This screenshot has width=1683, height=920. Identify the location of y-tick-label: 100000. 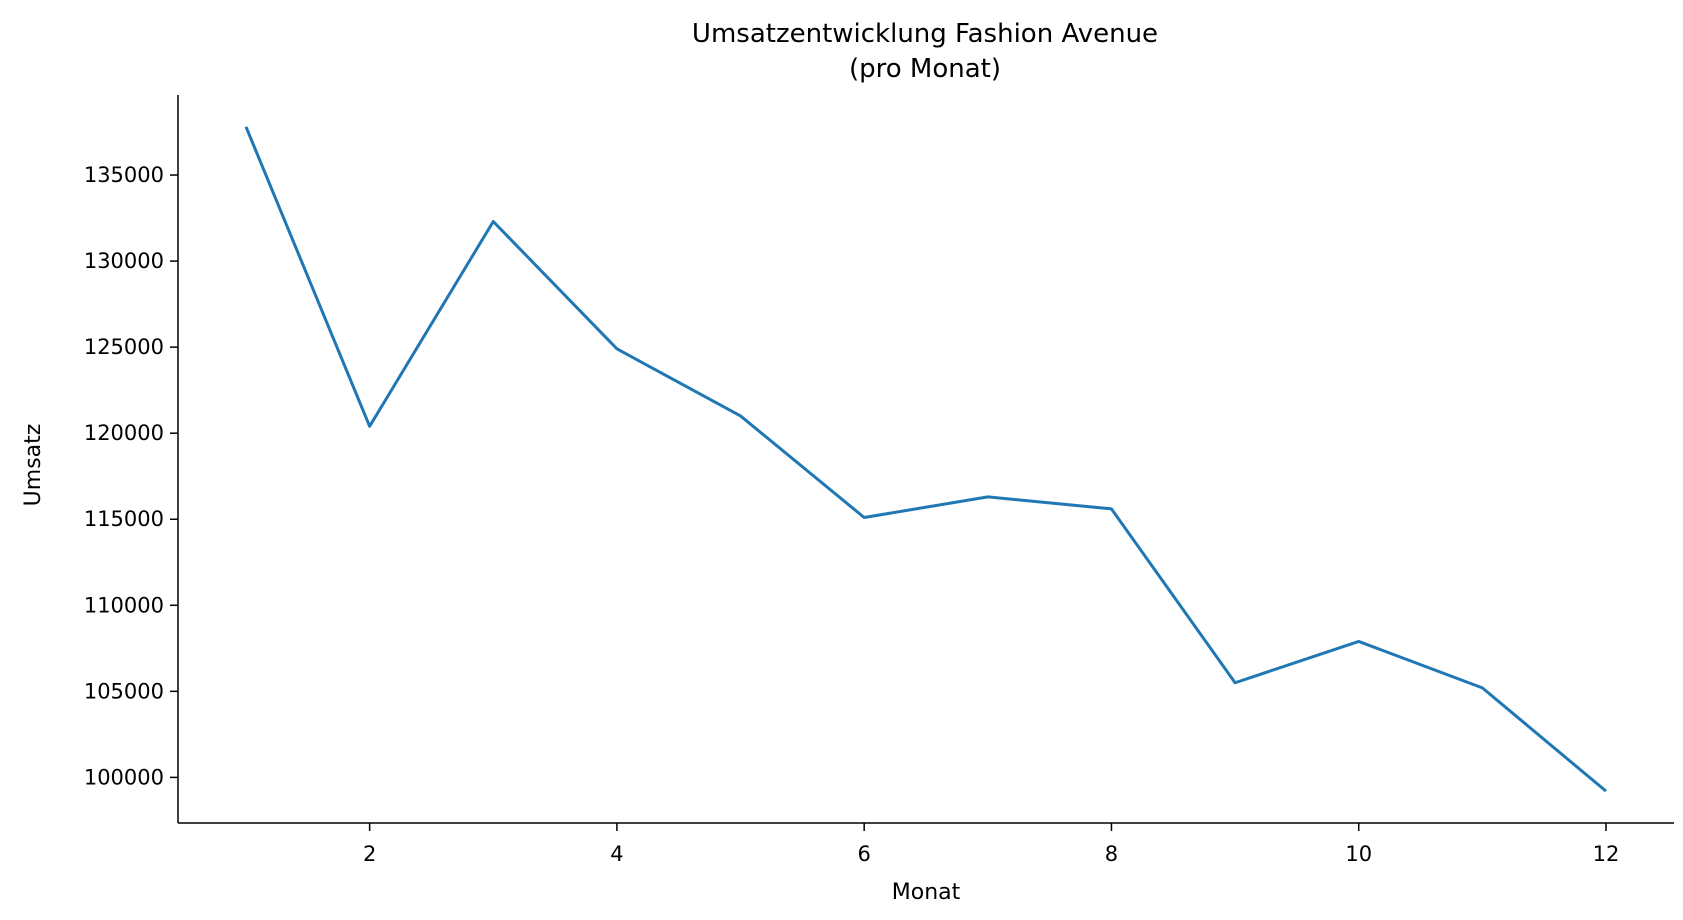
(124, 777).